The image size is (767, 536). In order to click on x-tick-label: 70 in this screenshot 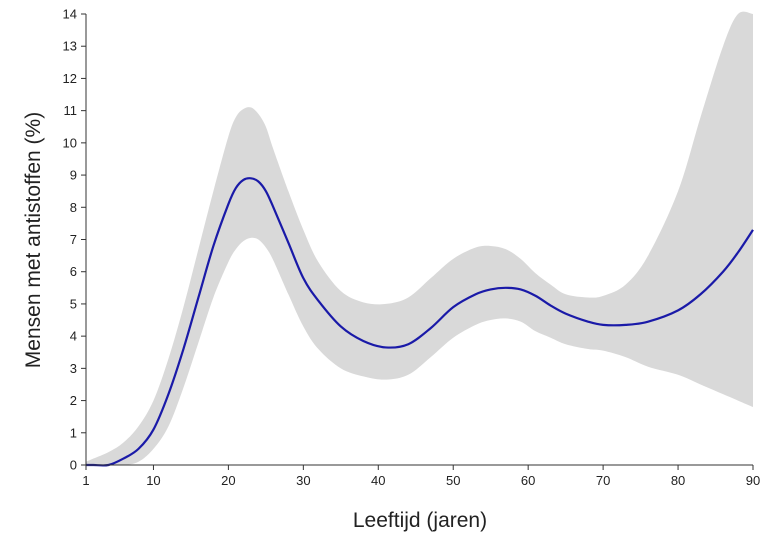, I will do `click(603, 480)`.